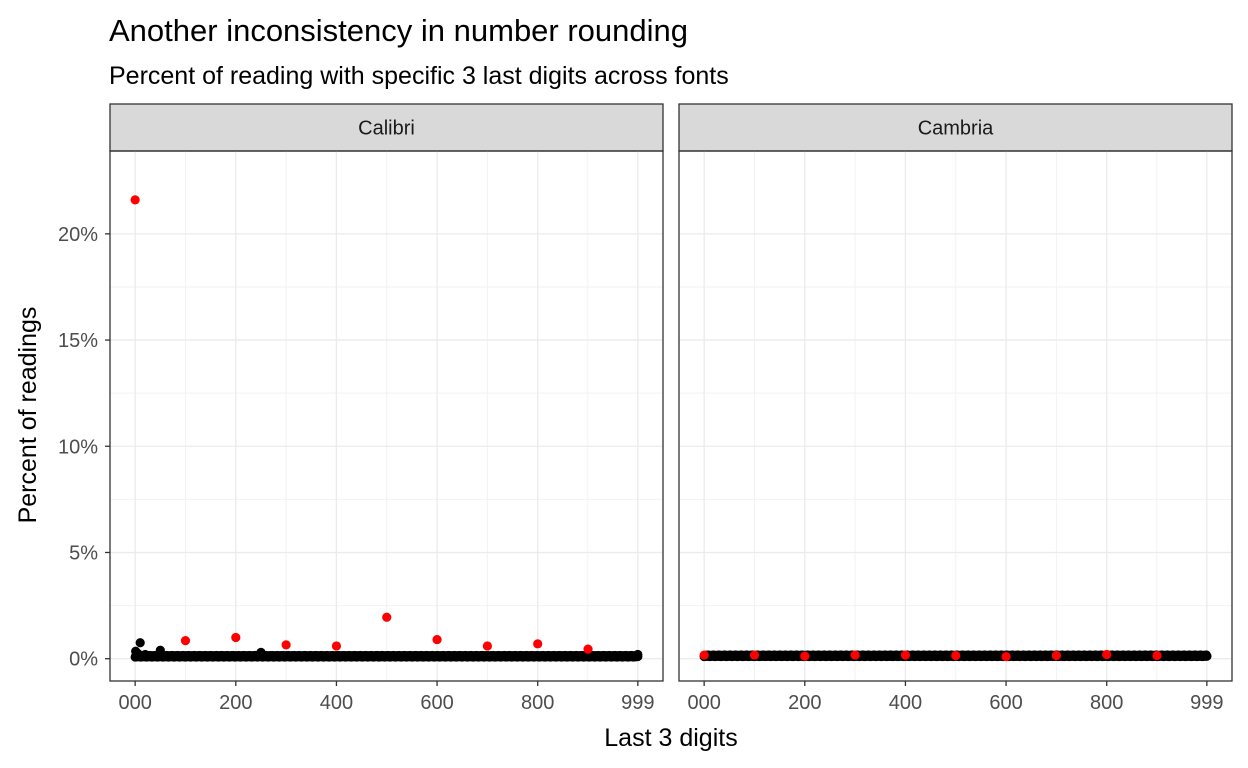 The height and width of the screenshot is (768, 1248). Describe the element at coordinates (78, 341) in the screenshot. I see `y-tick-label: 15%` at that location.